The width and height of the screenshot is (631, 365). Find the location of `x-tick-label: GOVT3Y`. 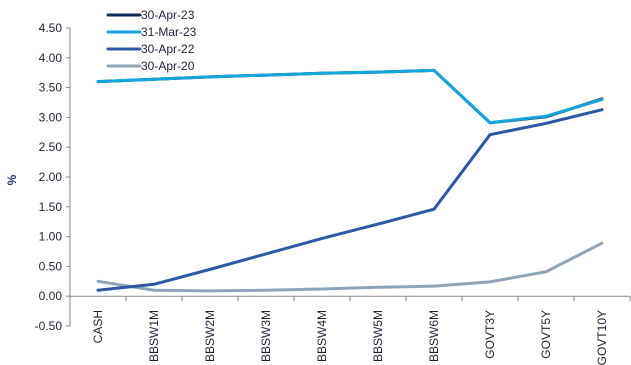

x-tick-label: GOVT3Y is located at coordinates (490, 334).